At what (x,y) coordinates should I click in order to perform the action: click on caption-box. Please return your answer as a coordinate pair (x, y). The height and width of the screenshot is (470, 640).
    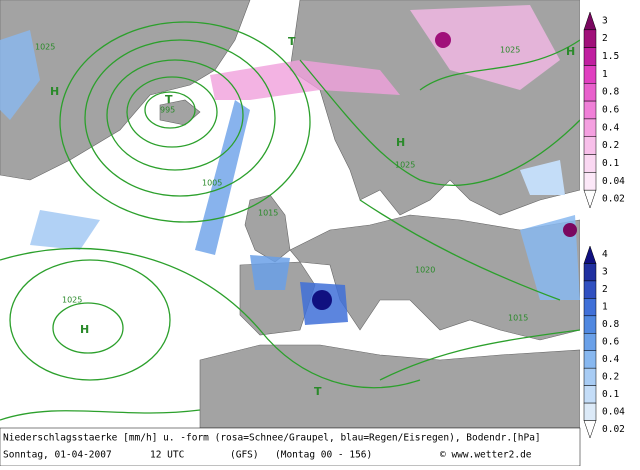
    Looking at the image, I should click on (290, 447).